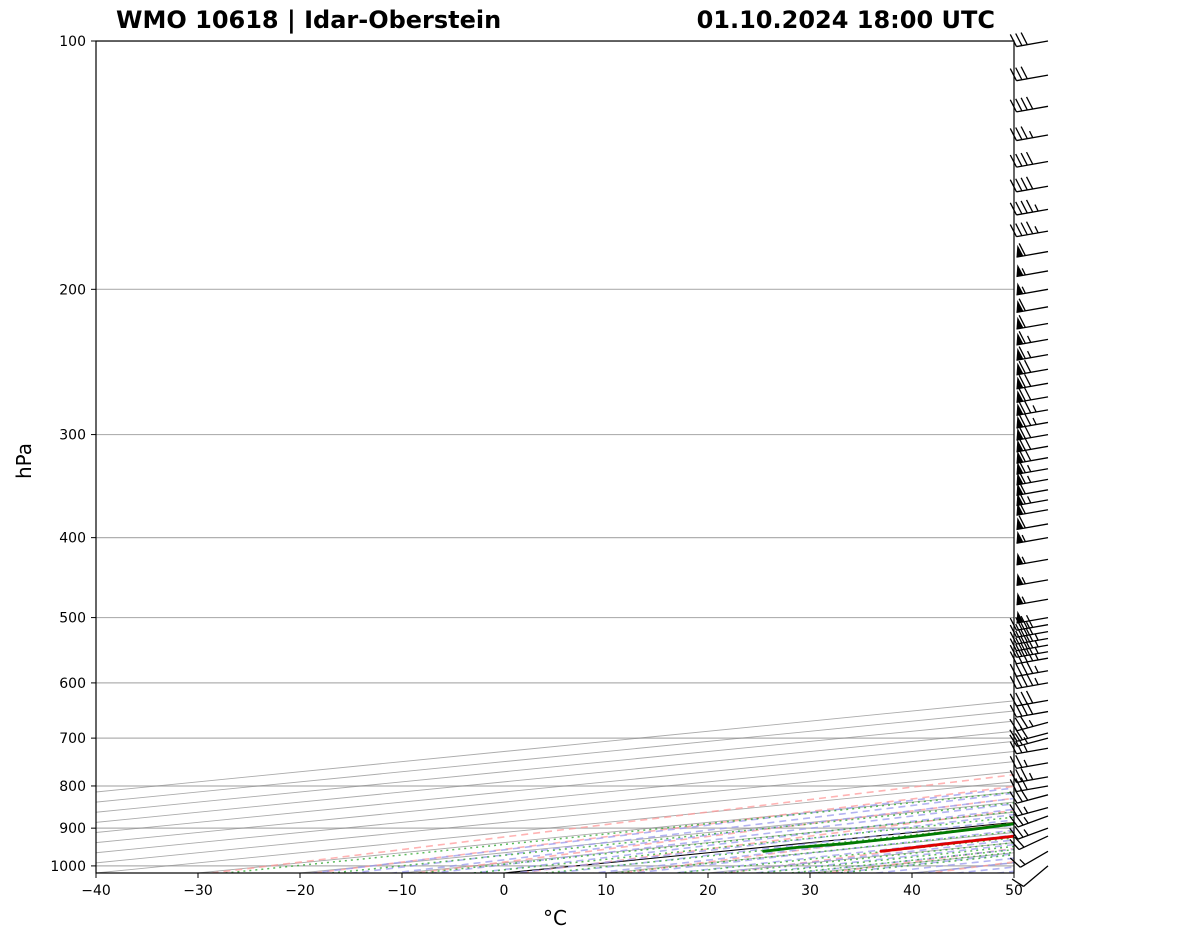  What do you see at coordinates (68, 867) in the screenshot?
I see `y-tick-label: 1000` at bounding box center [68, 867].